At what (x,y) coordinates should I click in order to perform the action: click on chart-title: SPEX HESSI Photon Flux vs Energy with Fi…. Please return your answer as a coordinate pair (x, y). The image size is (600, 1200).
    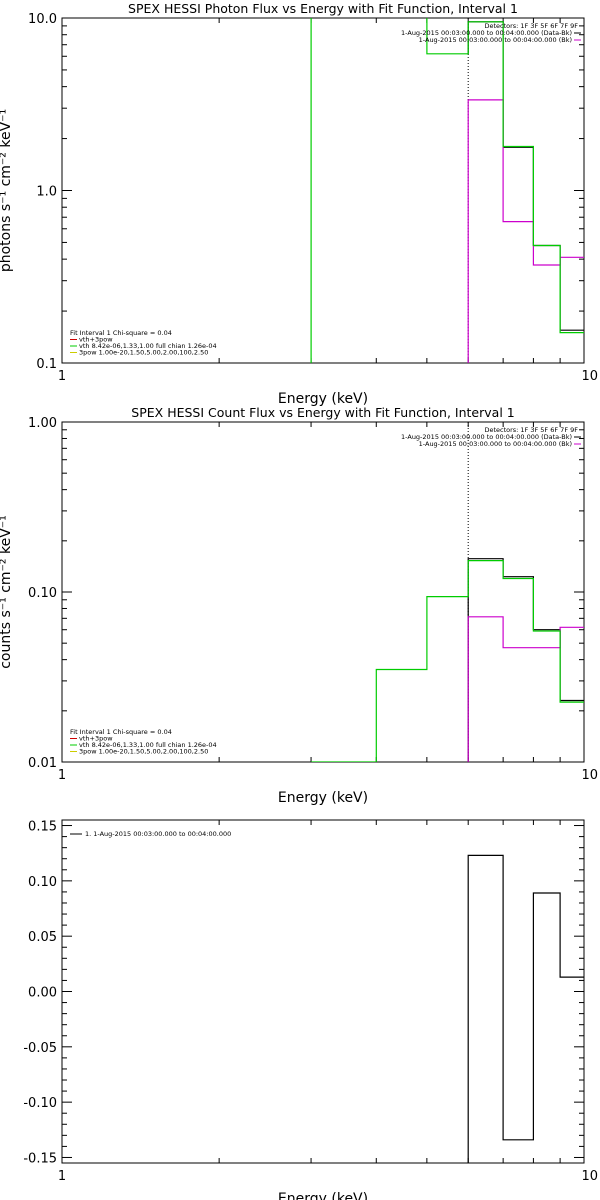
    Looking at the image, I should click on (323, 8).